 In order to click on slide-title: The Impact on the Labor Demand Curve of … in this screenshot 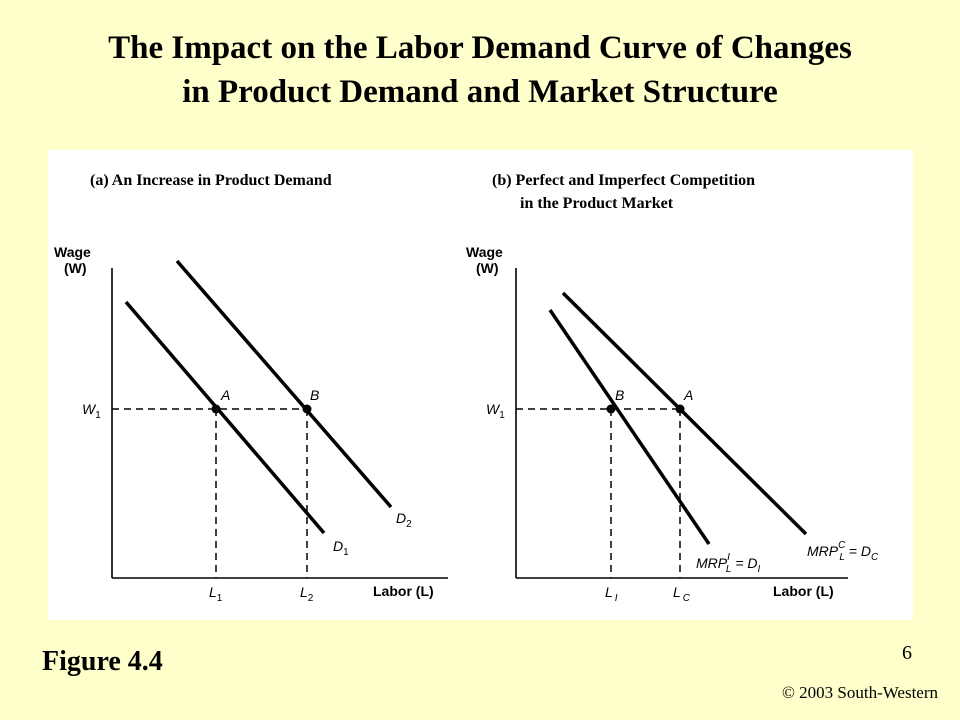, I will do `click(480, 70)`.